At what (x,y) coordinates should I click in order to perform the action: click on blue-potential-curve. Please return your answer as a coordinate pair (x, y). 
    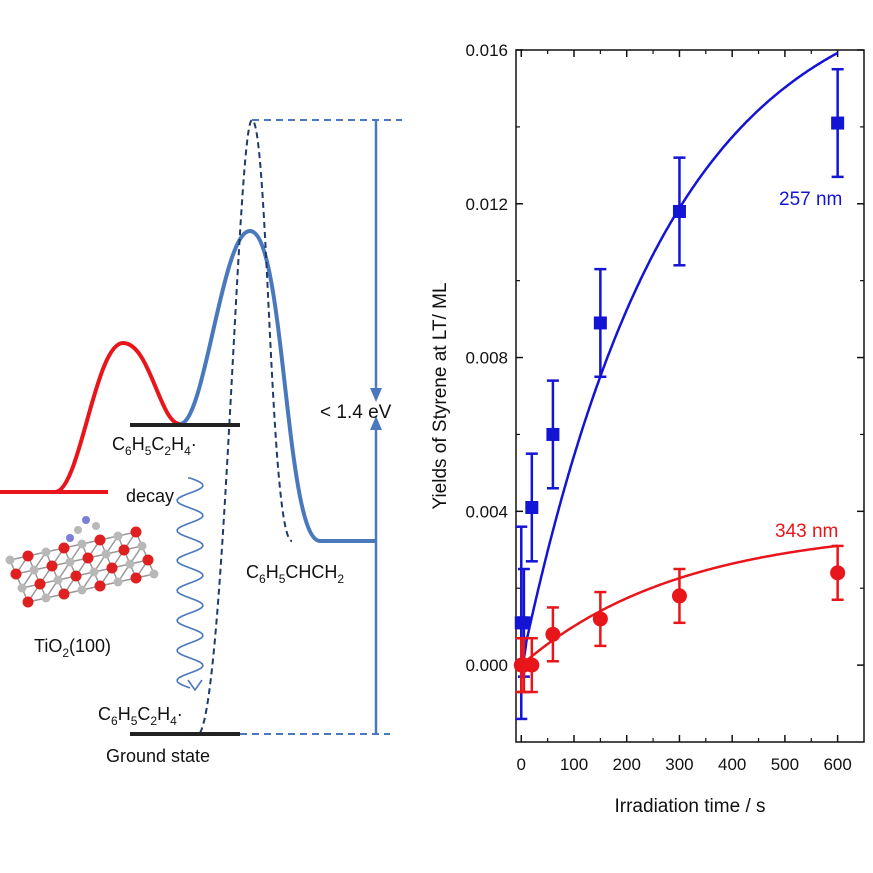
    Looking at the image, I should click on (277, 385).